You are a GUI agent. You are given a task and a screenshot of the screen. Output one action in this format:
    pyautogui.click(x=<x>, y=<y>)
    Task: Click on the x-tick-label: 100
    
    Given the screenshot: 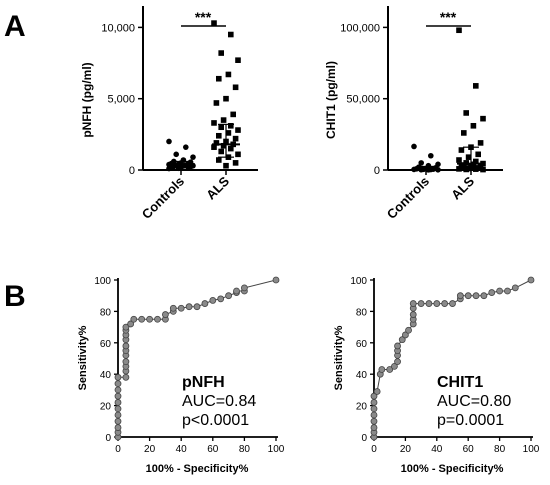 What is the action you would take?
    pyautogui.click(x=531, y=449)
    